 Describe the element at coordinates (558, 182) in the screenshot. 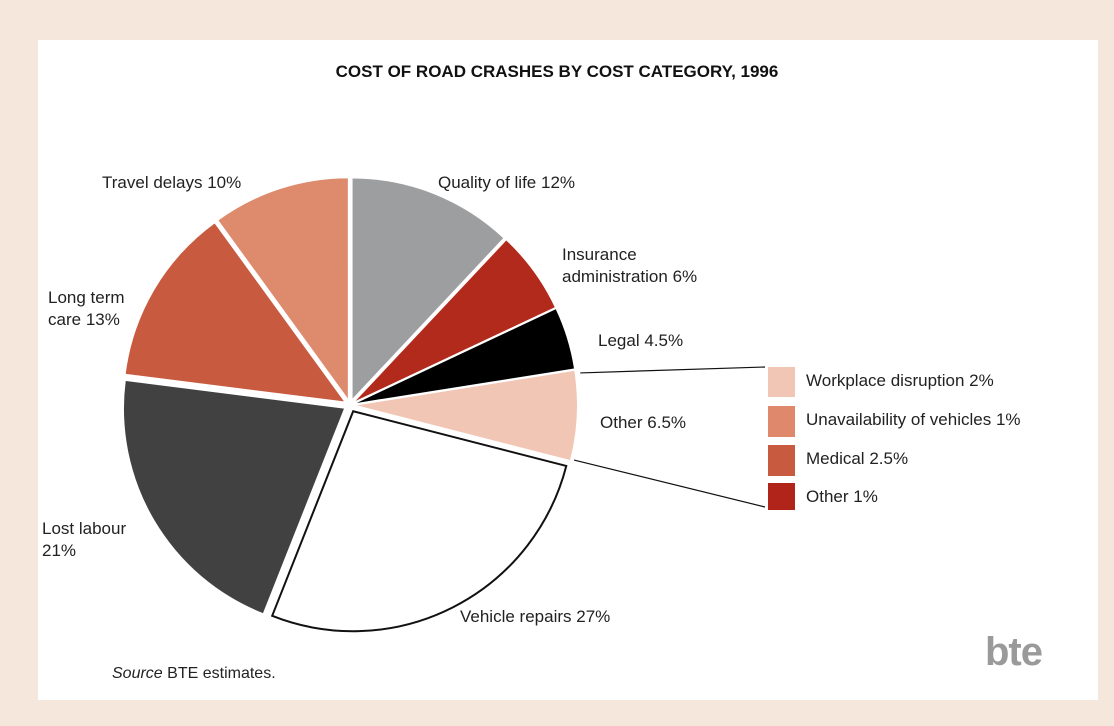

I see `slice-value: 12%` at that location.